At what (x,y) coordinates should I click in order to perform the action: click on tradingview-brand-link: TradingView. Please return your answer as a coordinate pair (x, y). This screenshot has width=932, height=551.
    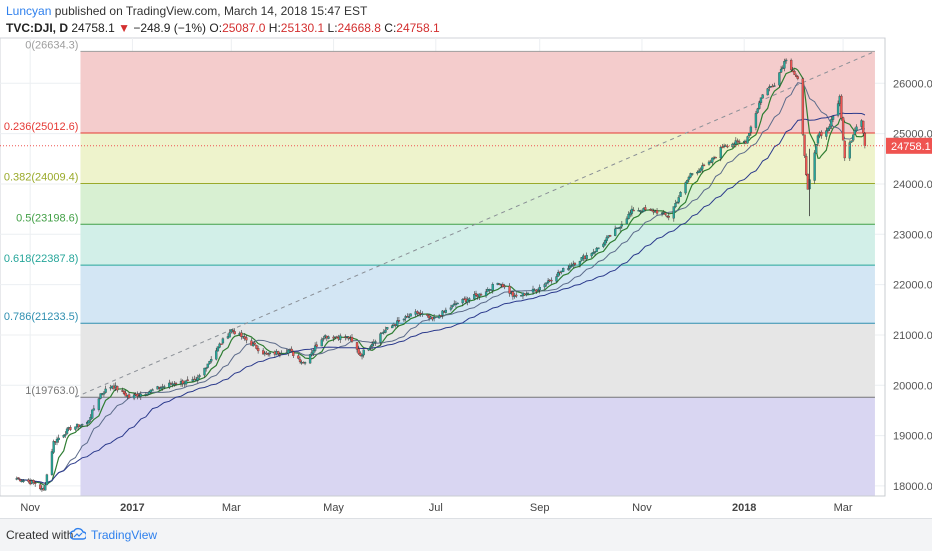
    Looking at the image, I should click on (124, 535).